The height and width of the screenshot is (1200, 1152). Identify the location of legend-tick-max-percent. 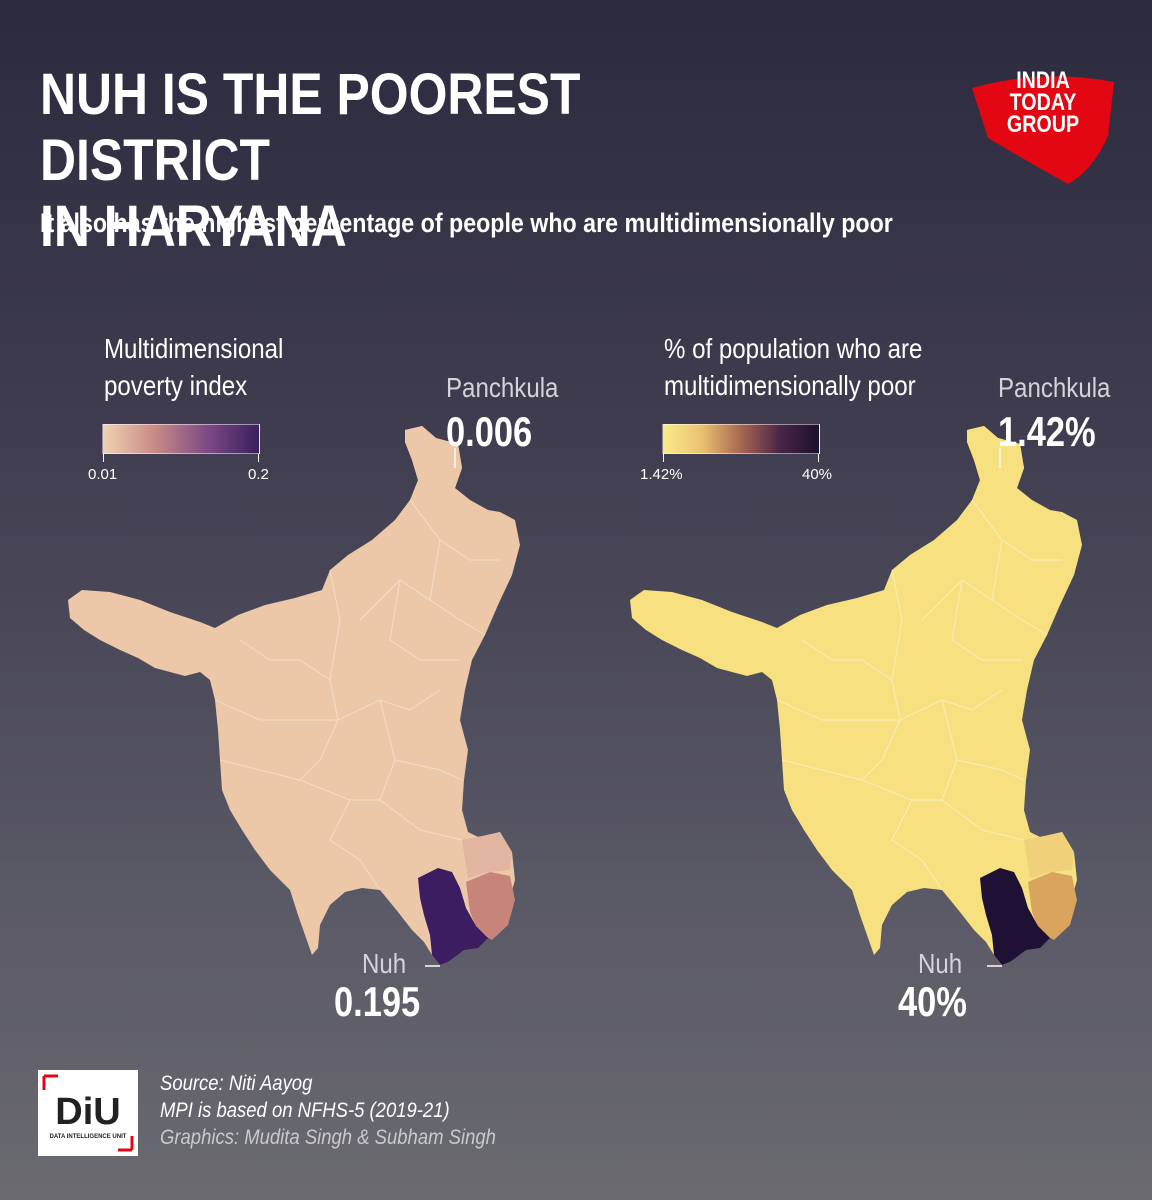
(818, 458).